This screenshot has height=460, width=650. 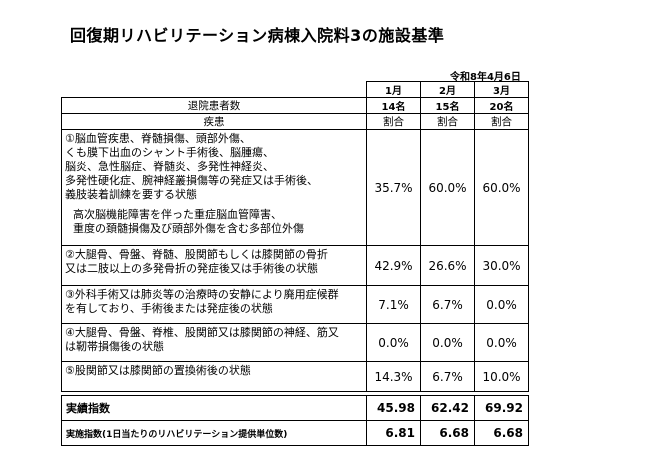 I want to click on month-header: 1月, so click(x=393, y=89).